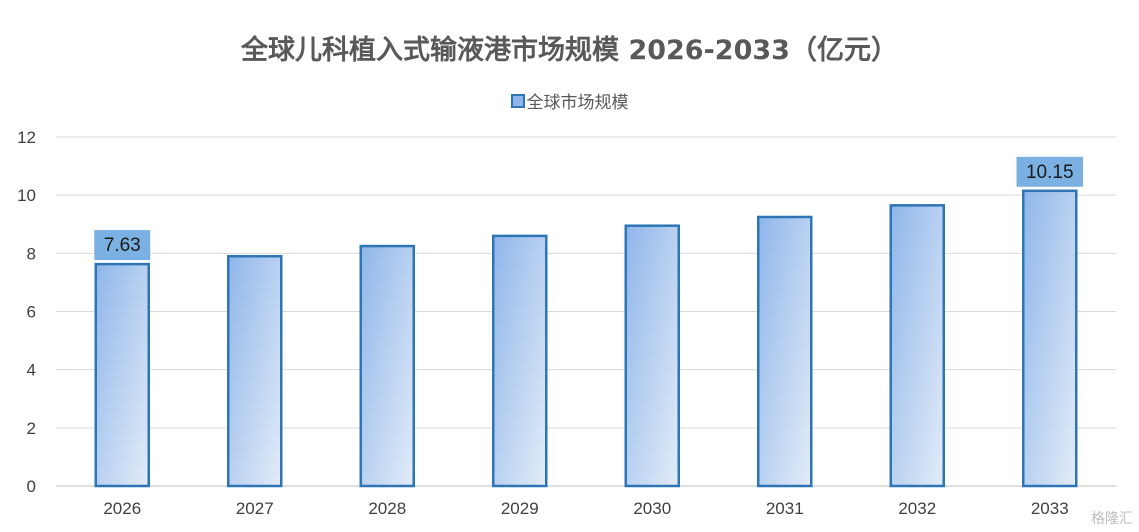  I want to click on y-tick-label: 4, so click(31, 370).